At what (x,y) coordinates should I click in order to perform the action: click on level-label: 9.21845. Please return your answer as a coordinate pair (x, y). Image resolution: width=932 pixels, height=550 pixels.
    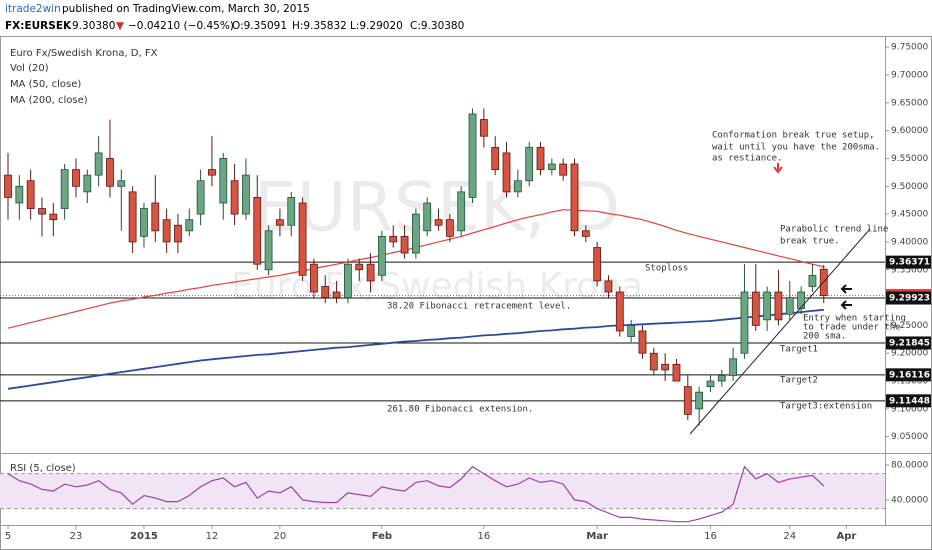
    Looking at the image, I should click on (909, 343).